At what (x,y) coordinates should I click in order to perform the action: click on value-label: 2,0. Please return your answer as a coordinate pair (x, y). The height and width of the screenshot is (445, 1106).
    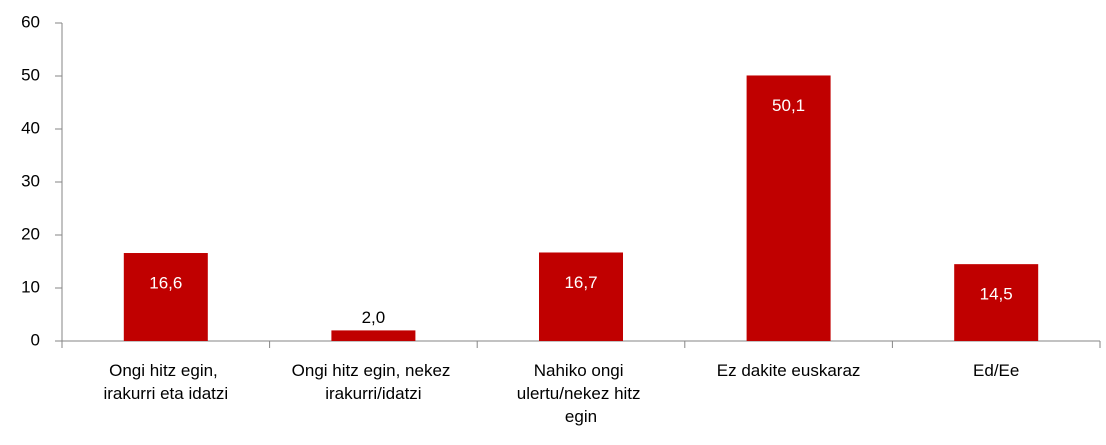
    Looking at the image, I should click on (374, 317).